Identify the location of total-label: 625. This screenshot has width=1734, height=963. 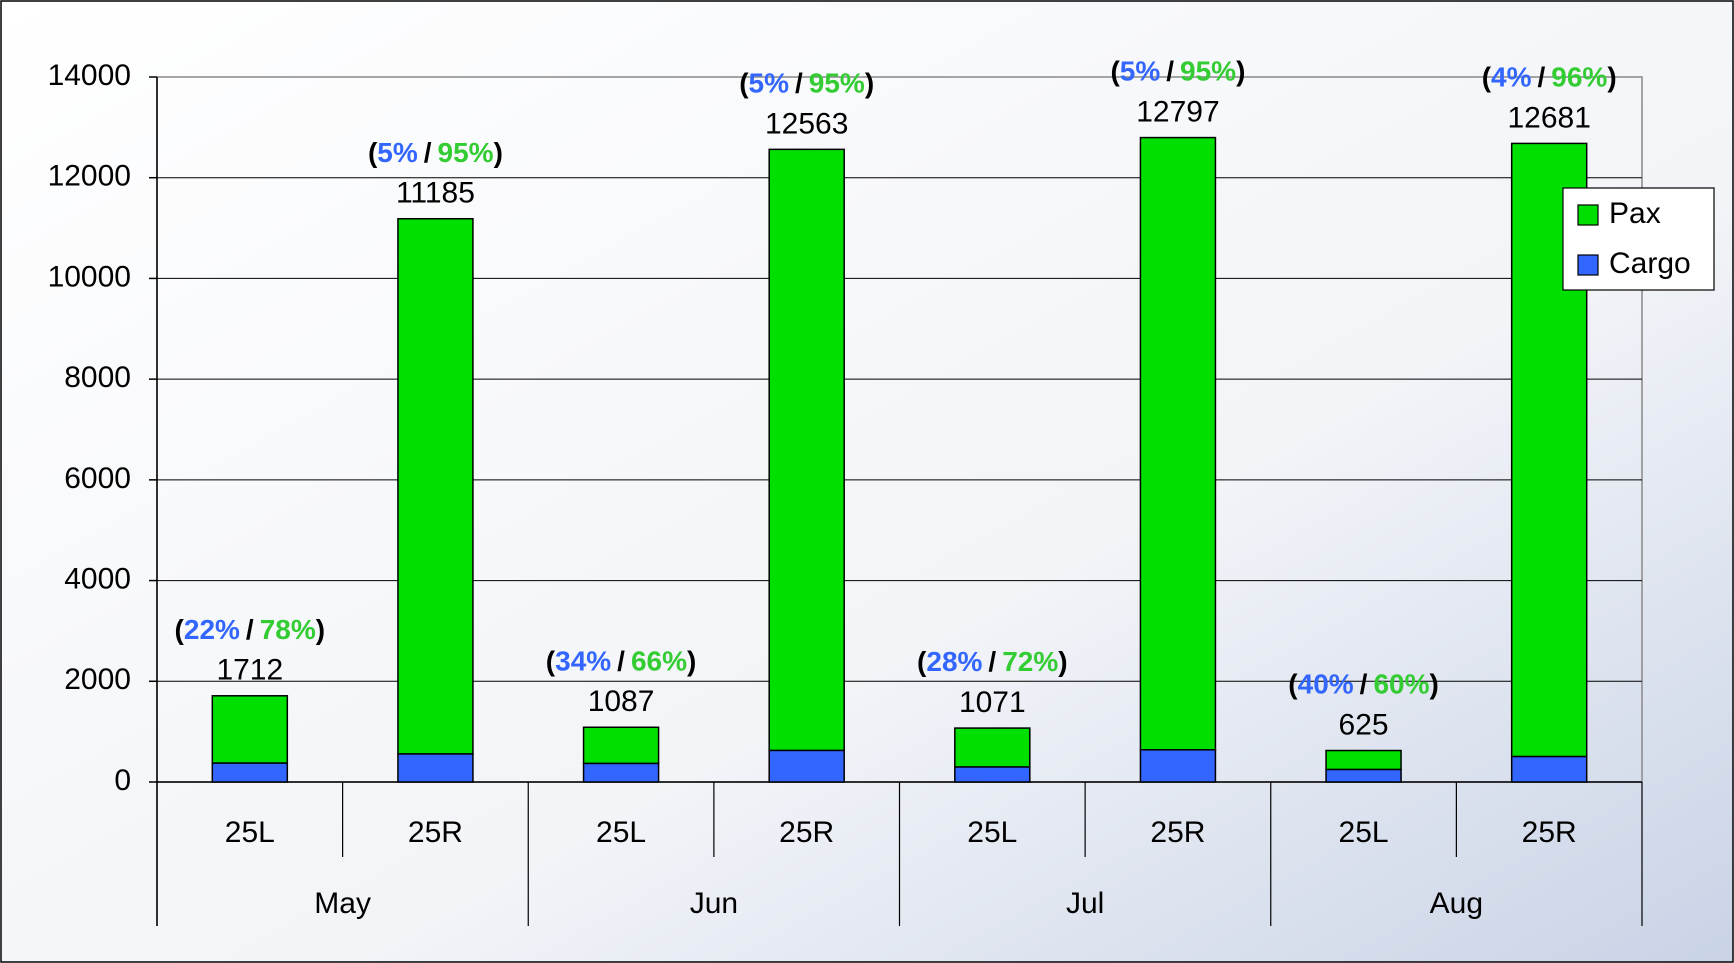
(1364, 724).